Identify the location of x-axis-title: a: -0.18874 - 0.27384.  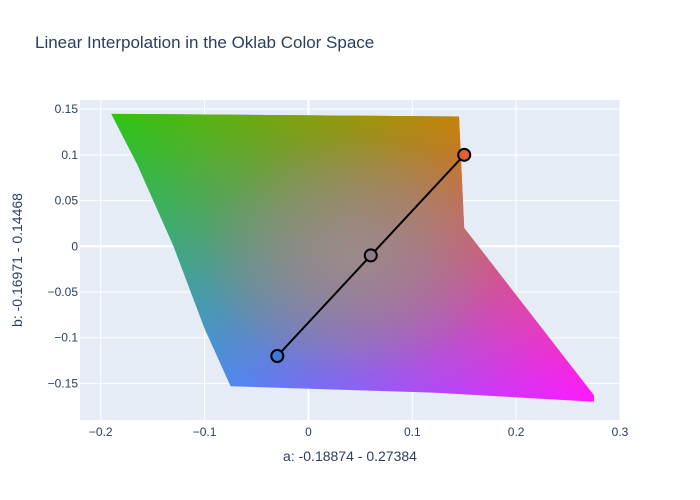
(350, 456).